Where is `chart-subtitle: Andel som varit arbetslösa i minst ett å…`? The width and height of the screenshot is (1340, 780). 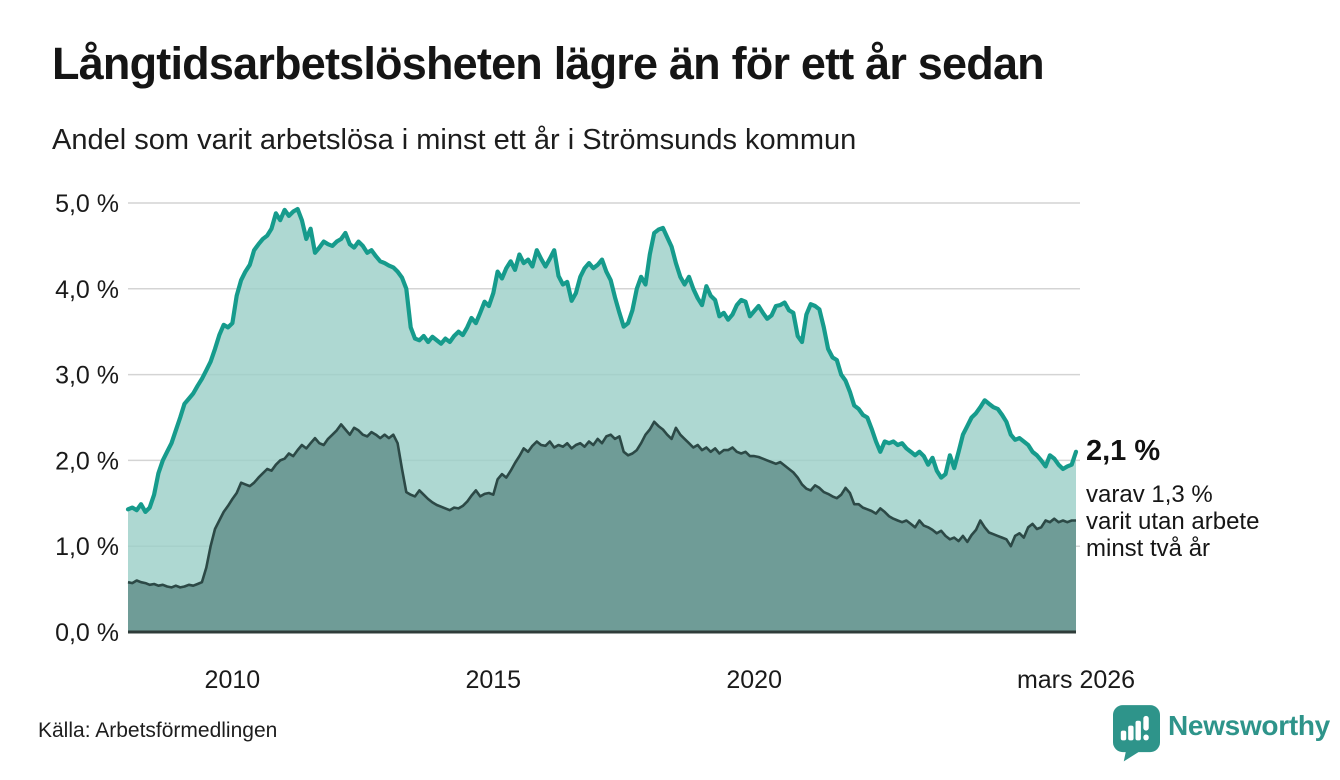 chart-subtitle: Andel som varit arbetslösa i minst ett å… is located at coordinates (454, 140).